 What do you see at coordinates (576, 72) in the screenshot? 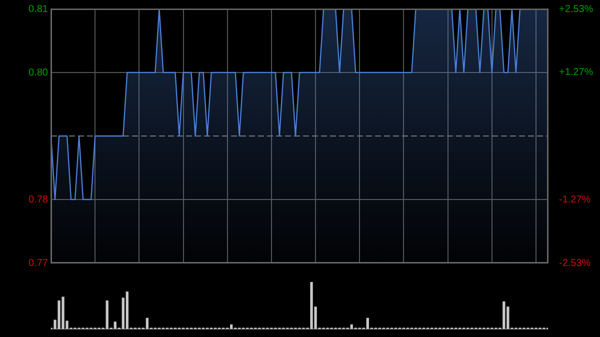
I see `y2-tick-label: +1.27%` at bounding box center [576, 72].